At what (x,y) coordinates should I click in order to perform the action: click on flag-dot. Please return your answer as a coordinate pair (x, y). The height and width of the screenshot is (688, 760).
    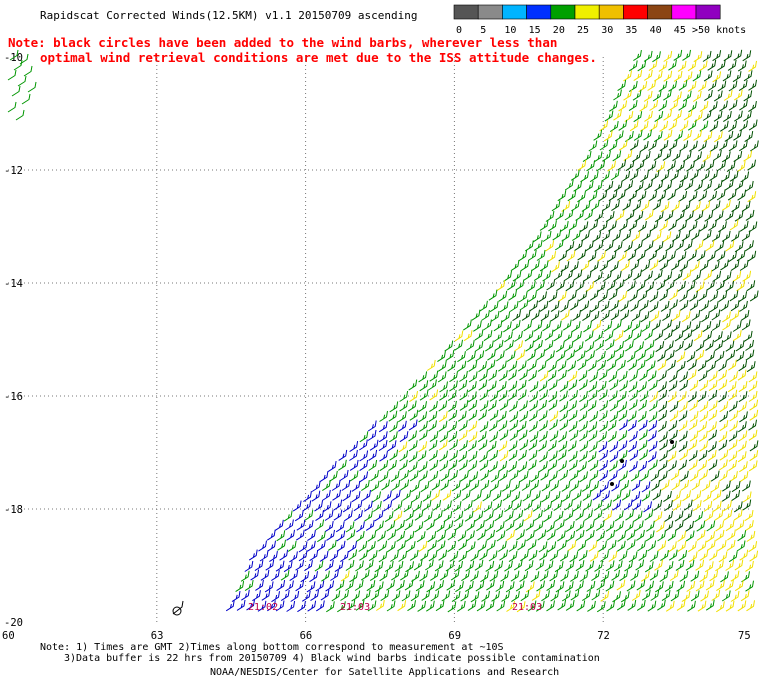
    Looking at the image, I should click on (612, 484).